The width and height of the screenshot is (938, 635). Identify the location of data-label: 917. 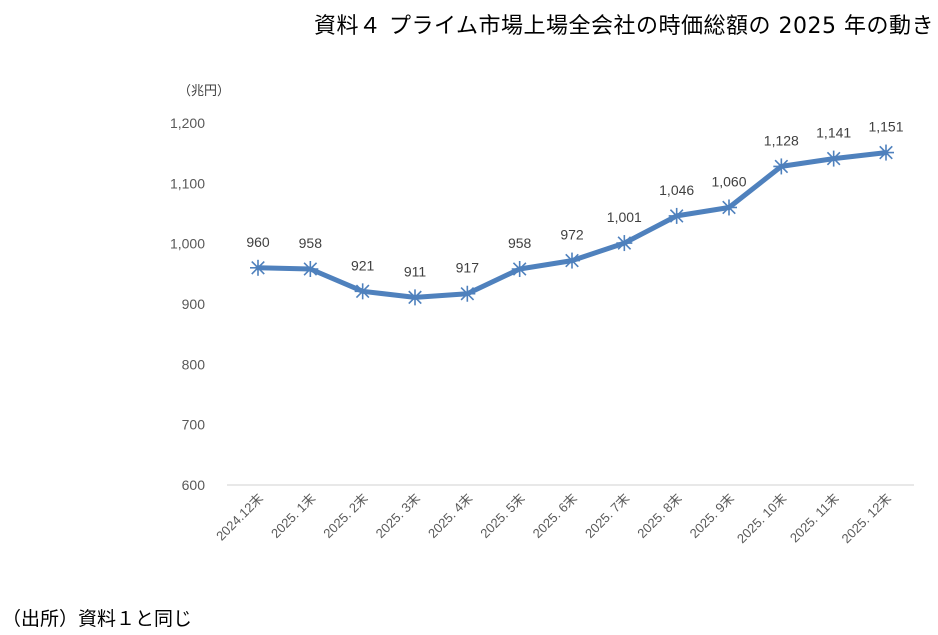
(468, 268).